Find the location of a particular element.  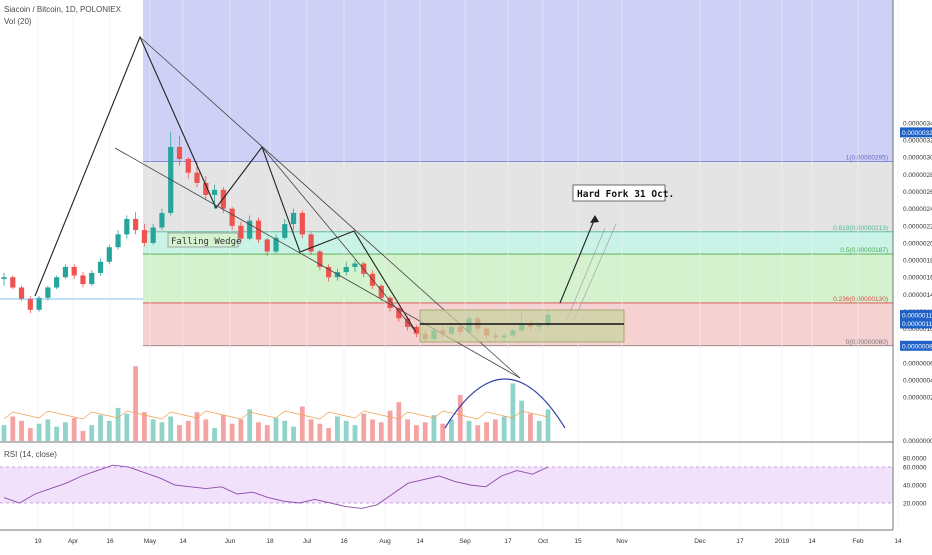

volume-ma-line is located at coordinates (276, 415).